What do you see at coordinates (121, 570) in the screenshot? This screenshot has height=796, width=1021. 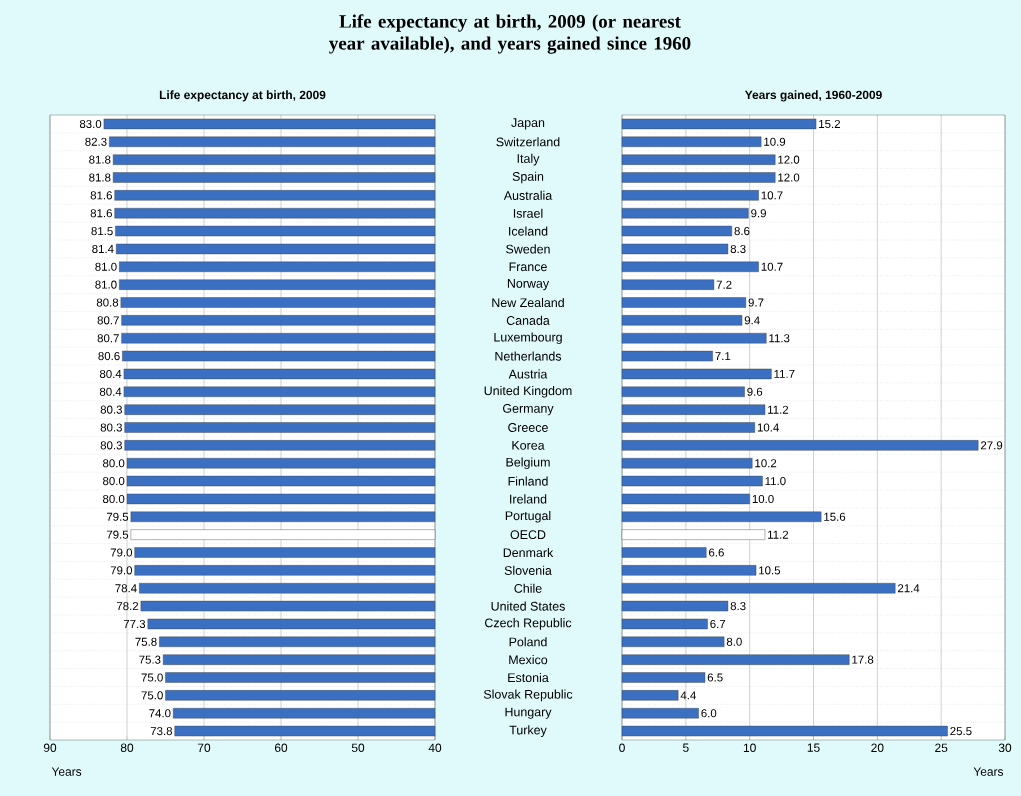 I see `data-label: 79.0` at bounding box center [121, 570].